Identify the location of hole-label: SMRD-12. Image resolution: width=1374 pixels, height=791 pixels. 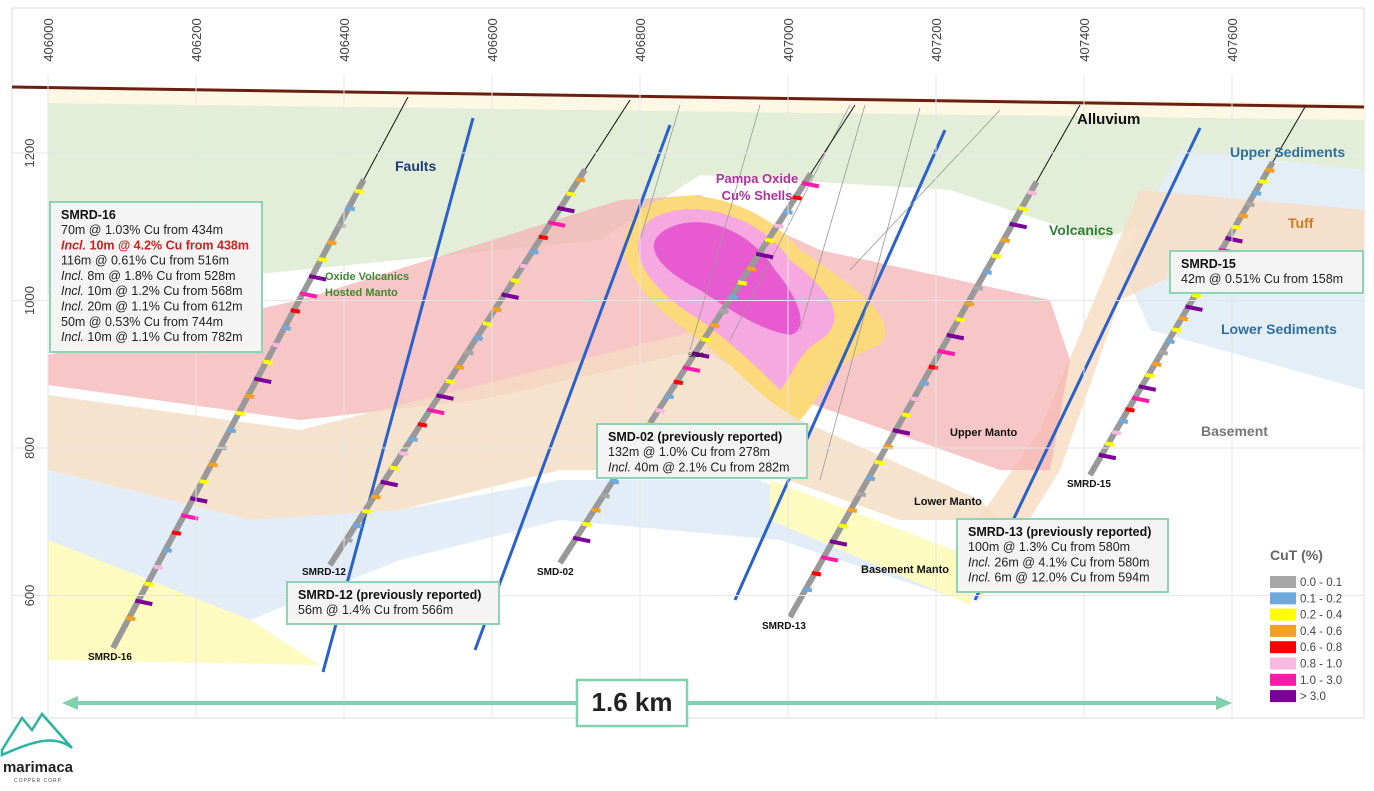
(324, 572).